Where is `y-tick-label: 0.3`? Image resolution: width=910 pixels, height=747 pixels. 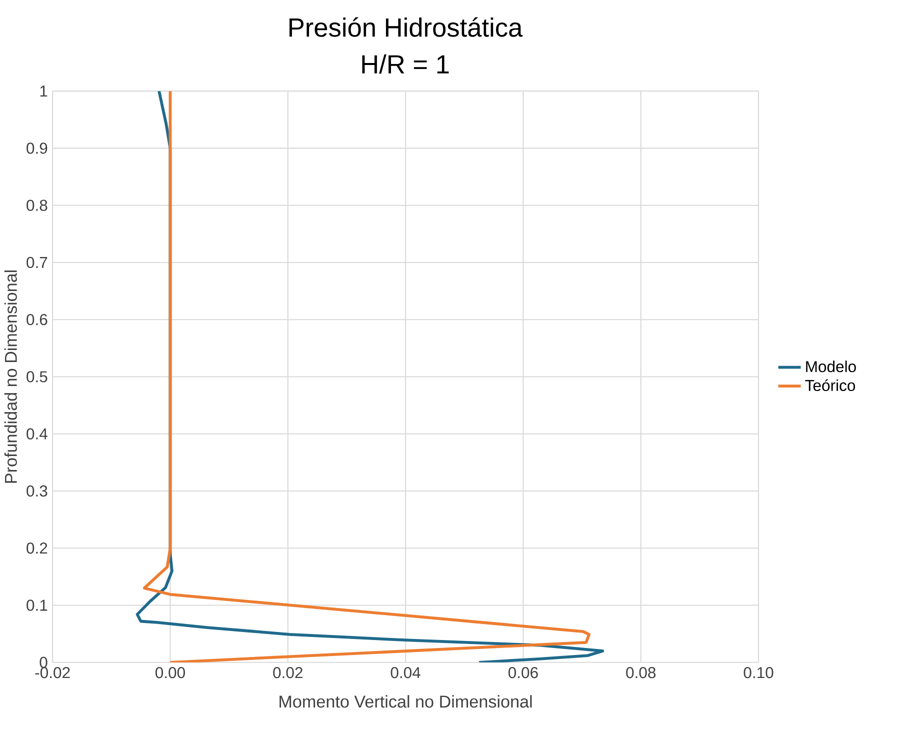
y-tick-label: 0.3 is located at coordinates (37, 491).